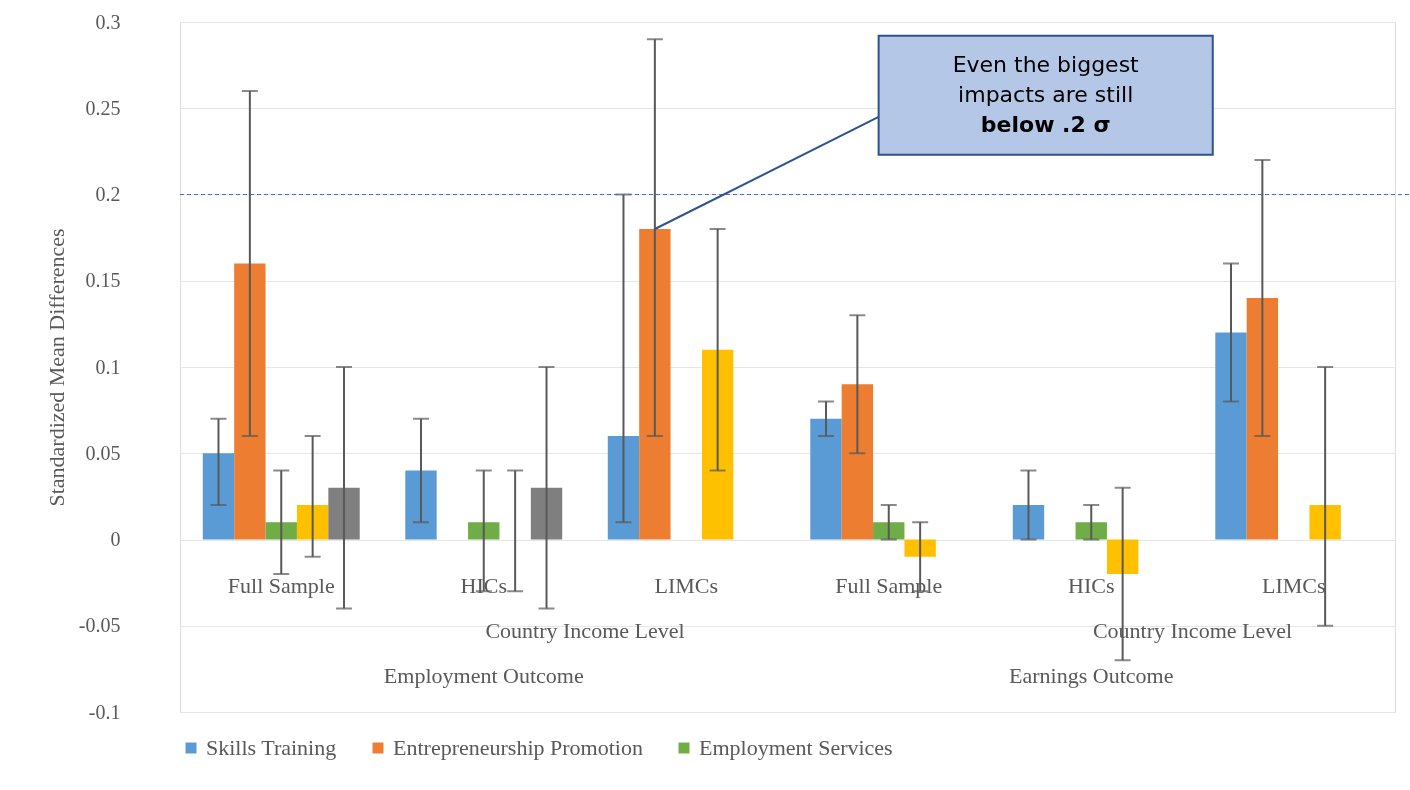 This screenshot has width=1410, height=790. I want to click on legend-label: Skills Training, so click(271, 747).